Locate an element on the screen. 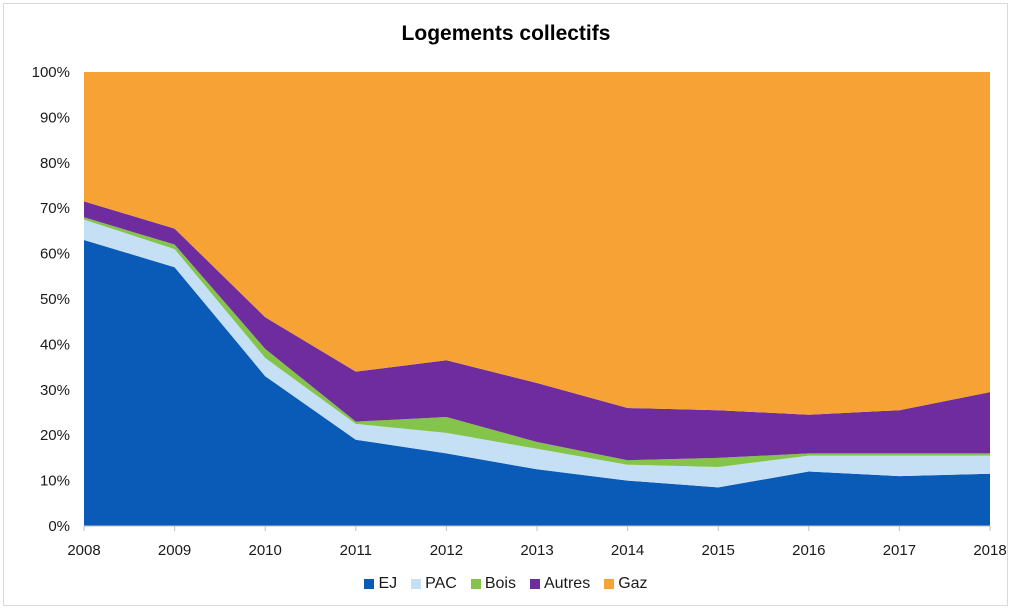  legend-label: Autres is located at coordinates (567, 583).